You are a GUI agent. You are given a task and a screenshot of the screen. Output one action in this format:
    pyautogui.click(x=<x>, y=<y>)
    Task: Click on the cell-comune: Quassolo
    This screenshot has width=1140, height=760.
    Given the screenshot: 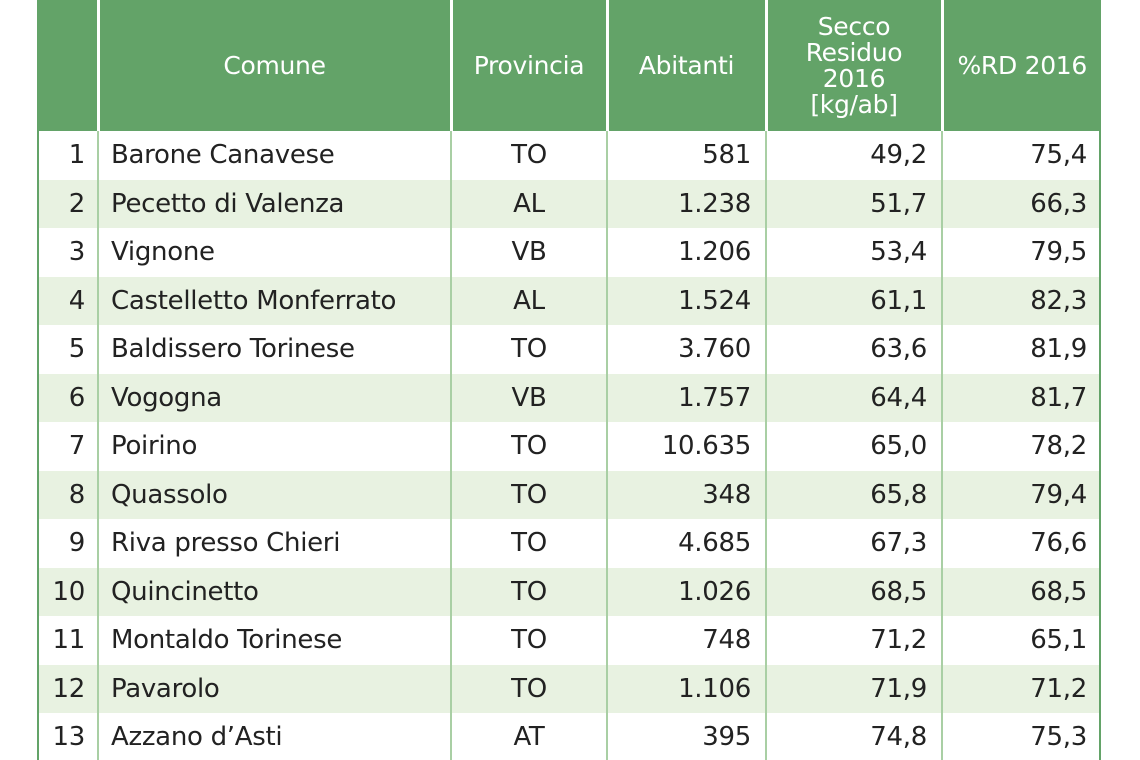 What is the action you would take?
    pyautogui.click(x=274, y=494)
    